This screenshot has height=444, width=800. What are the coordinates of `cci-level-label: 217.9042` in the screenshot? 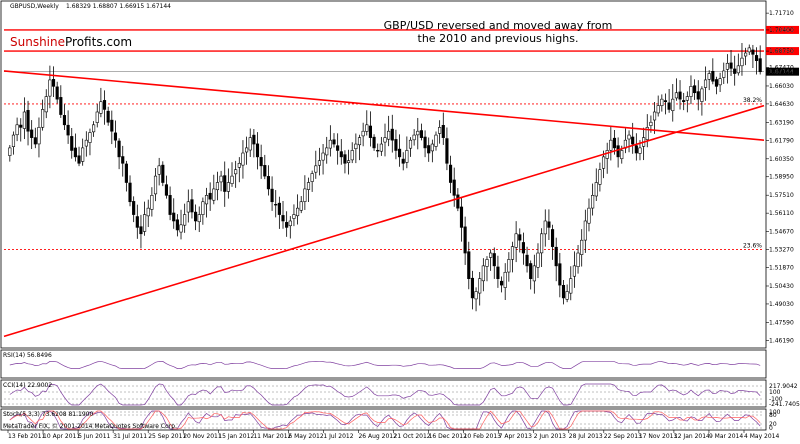 It's located at (783, 386).